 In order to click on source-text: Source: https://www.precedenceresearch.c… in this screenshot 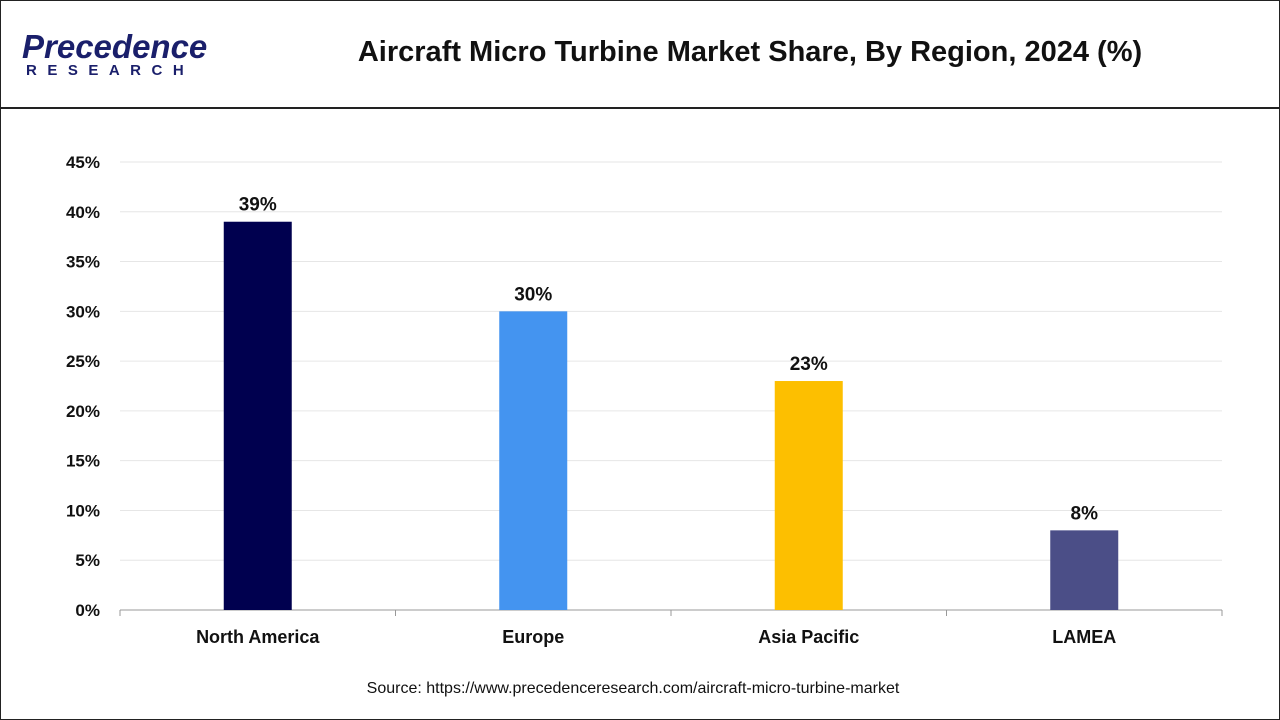, I will do `click(633, 688)`.